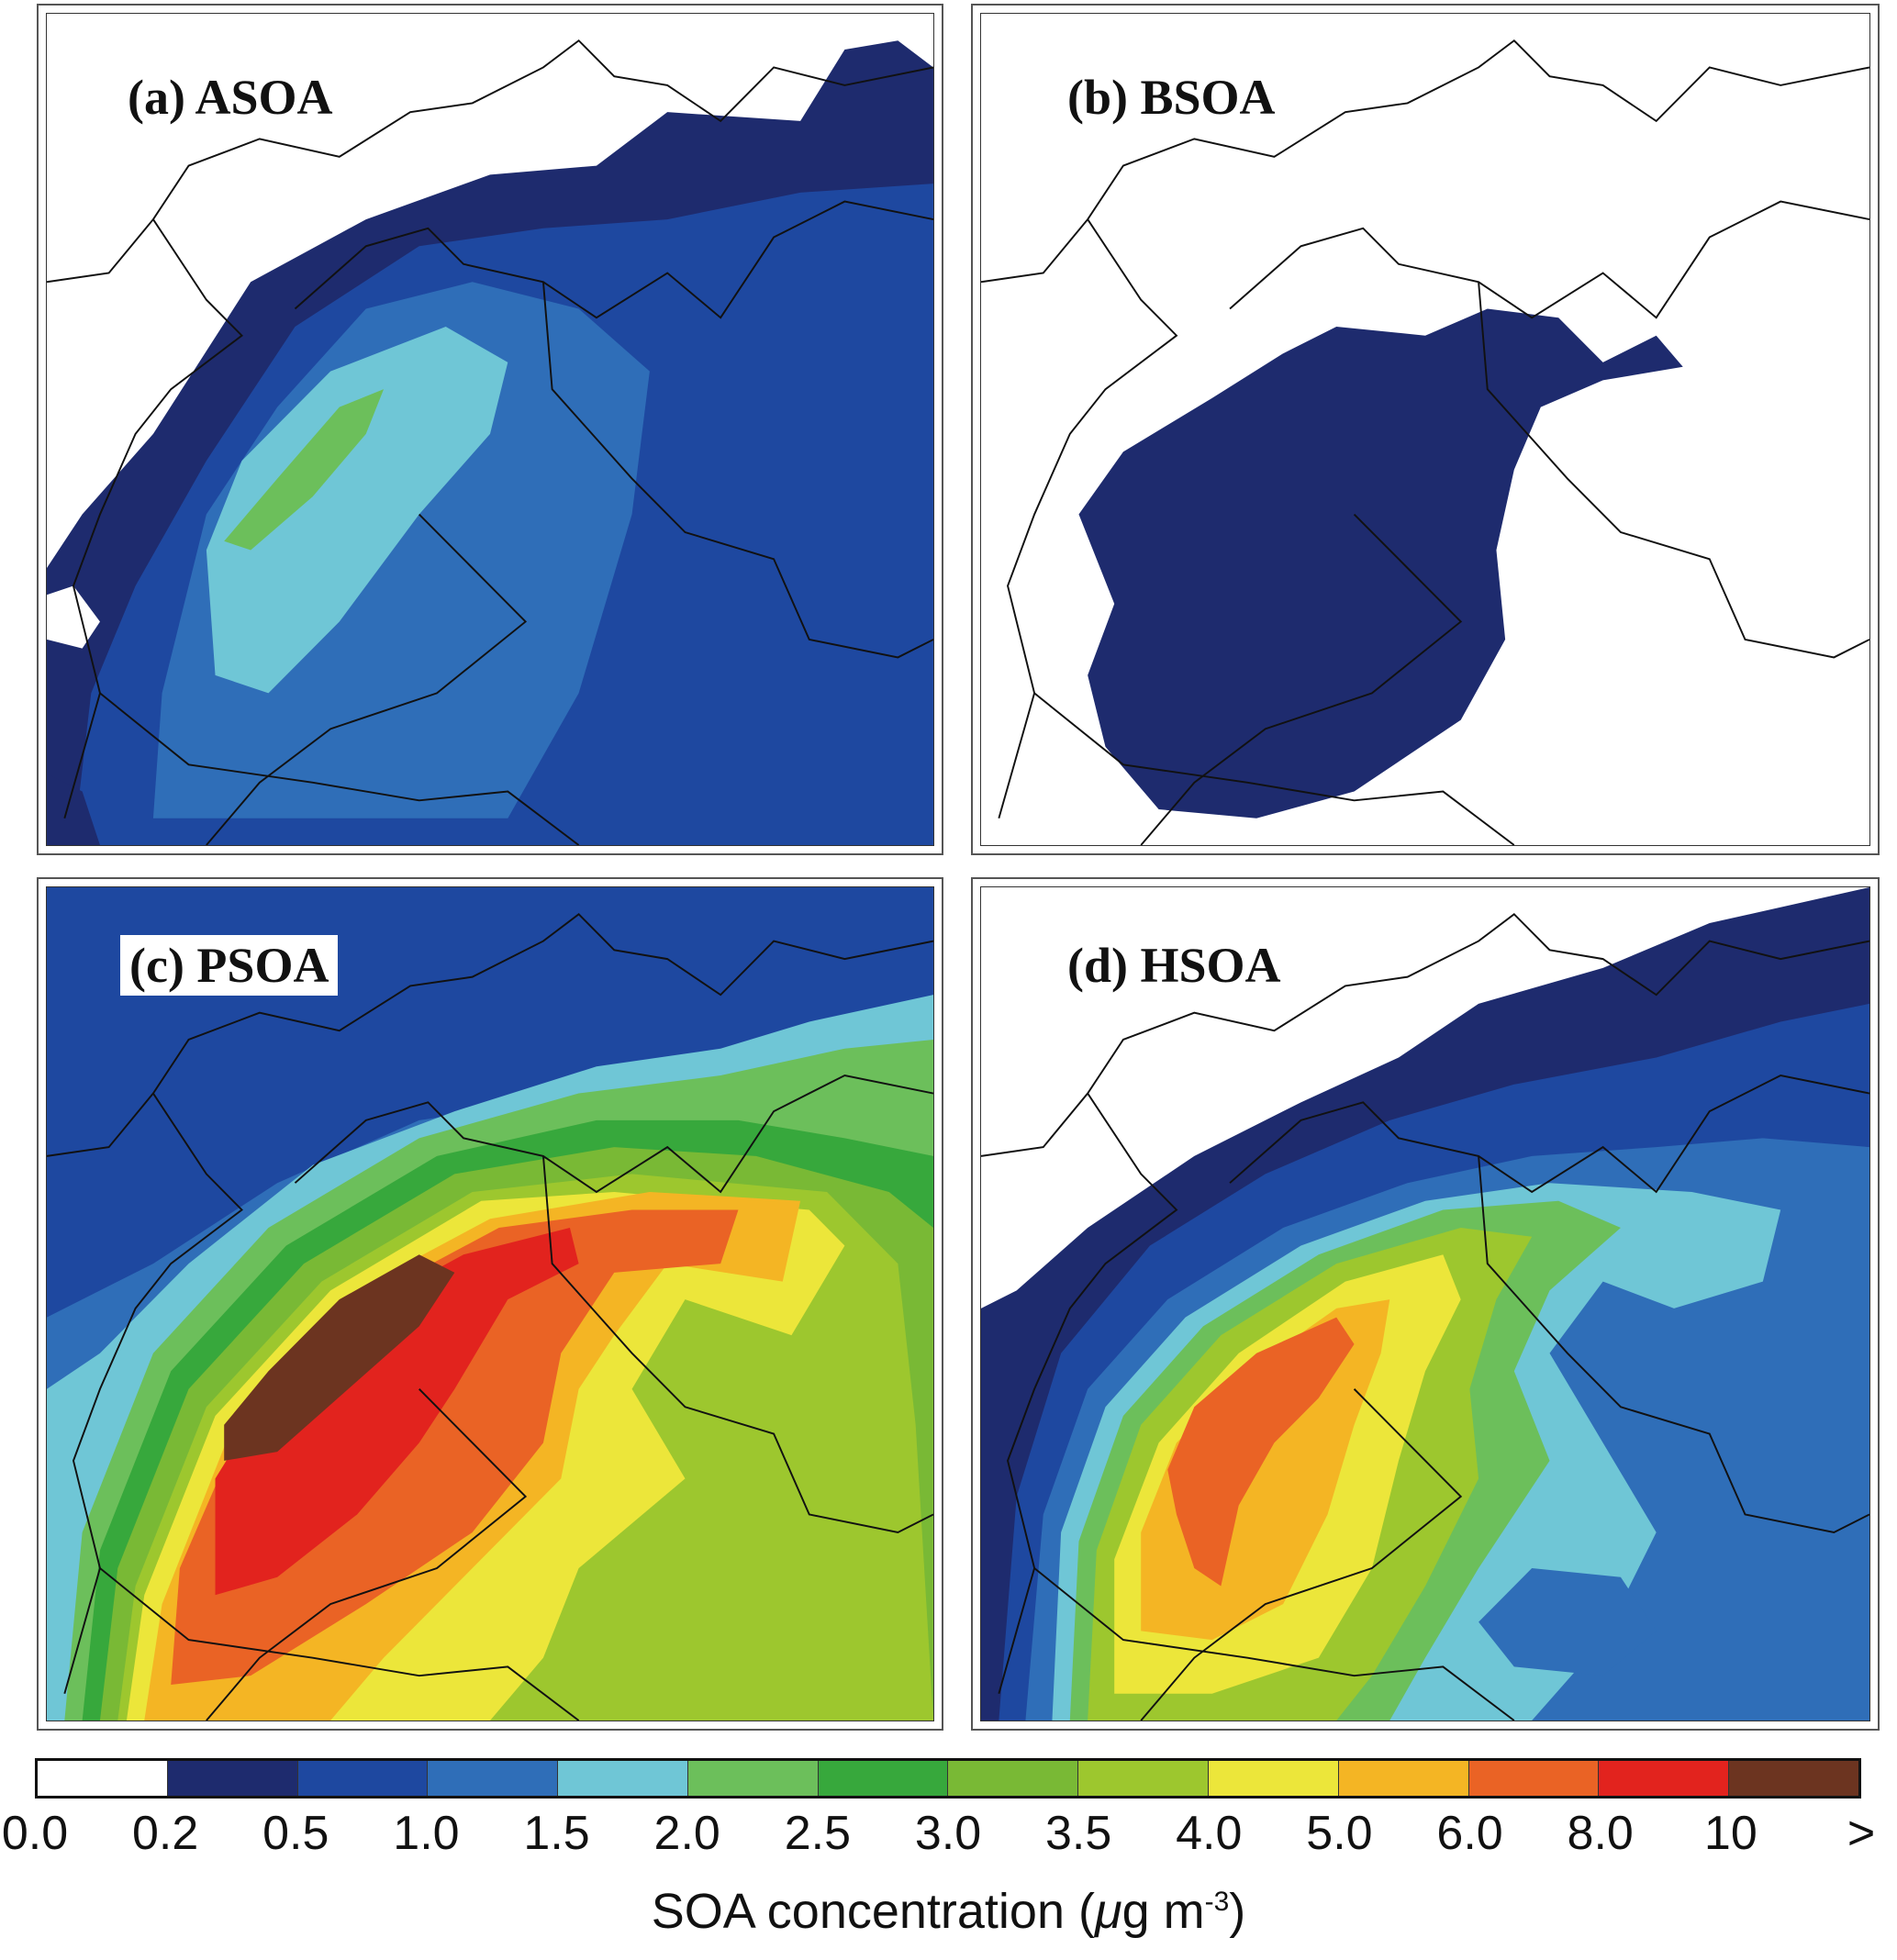  I want to click on colorbar-title: SOA concentration (μg m-3), so click(948, 1911).